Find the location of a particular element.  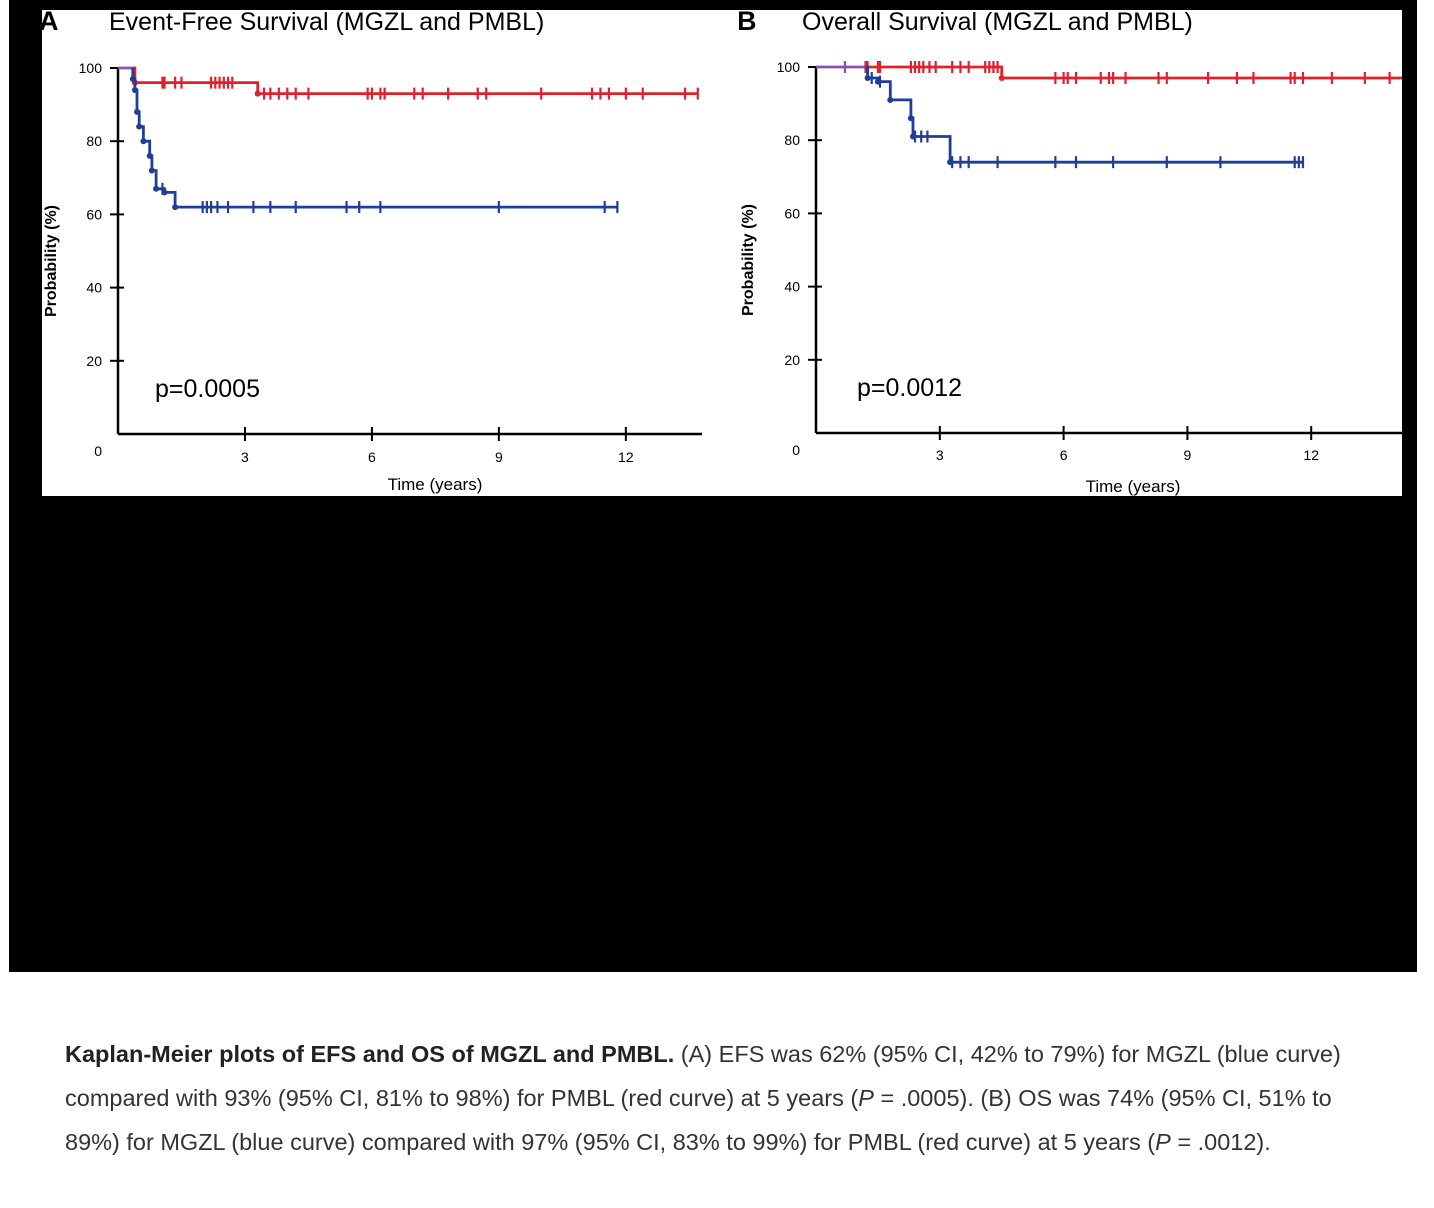

caption-p-symbol-1: P is located at coordinates (866, 1098).